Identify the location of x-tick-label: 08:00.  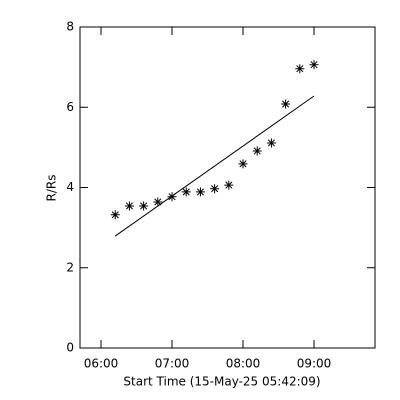
(243, 364).